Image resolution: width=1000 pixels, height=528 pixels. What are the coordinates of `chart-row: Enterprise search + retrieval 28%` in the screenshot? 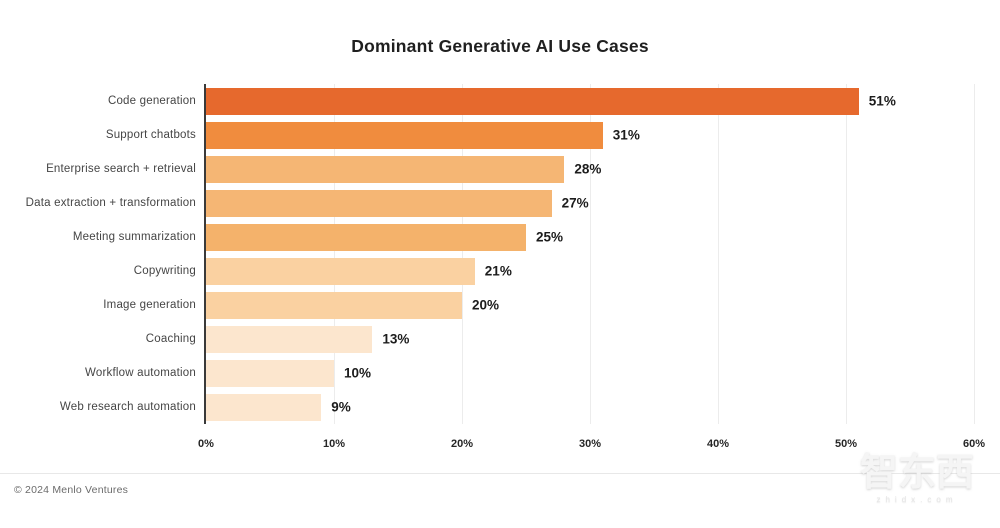 It's located at (500, 169).